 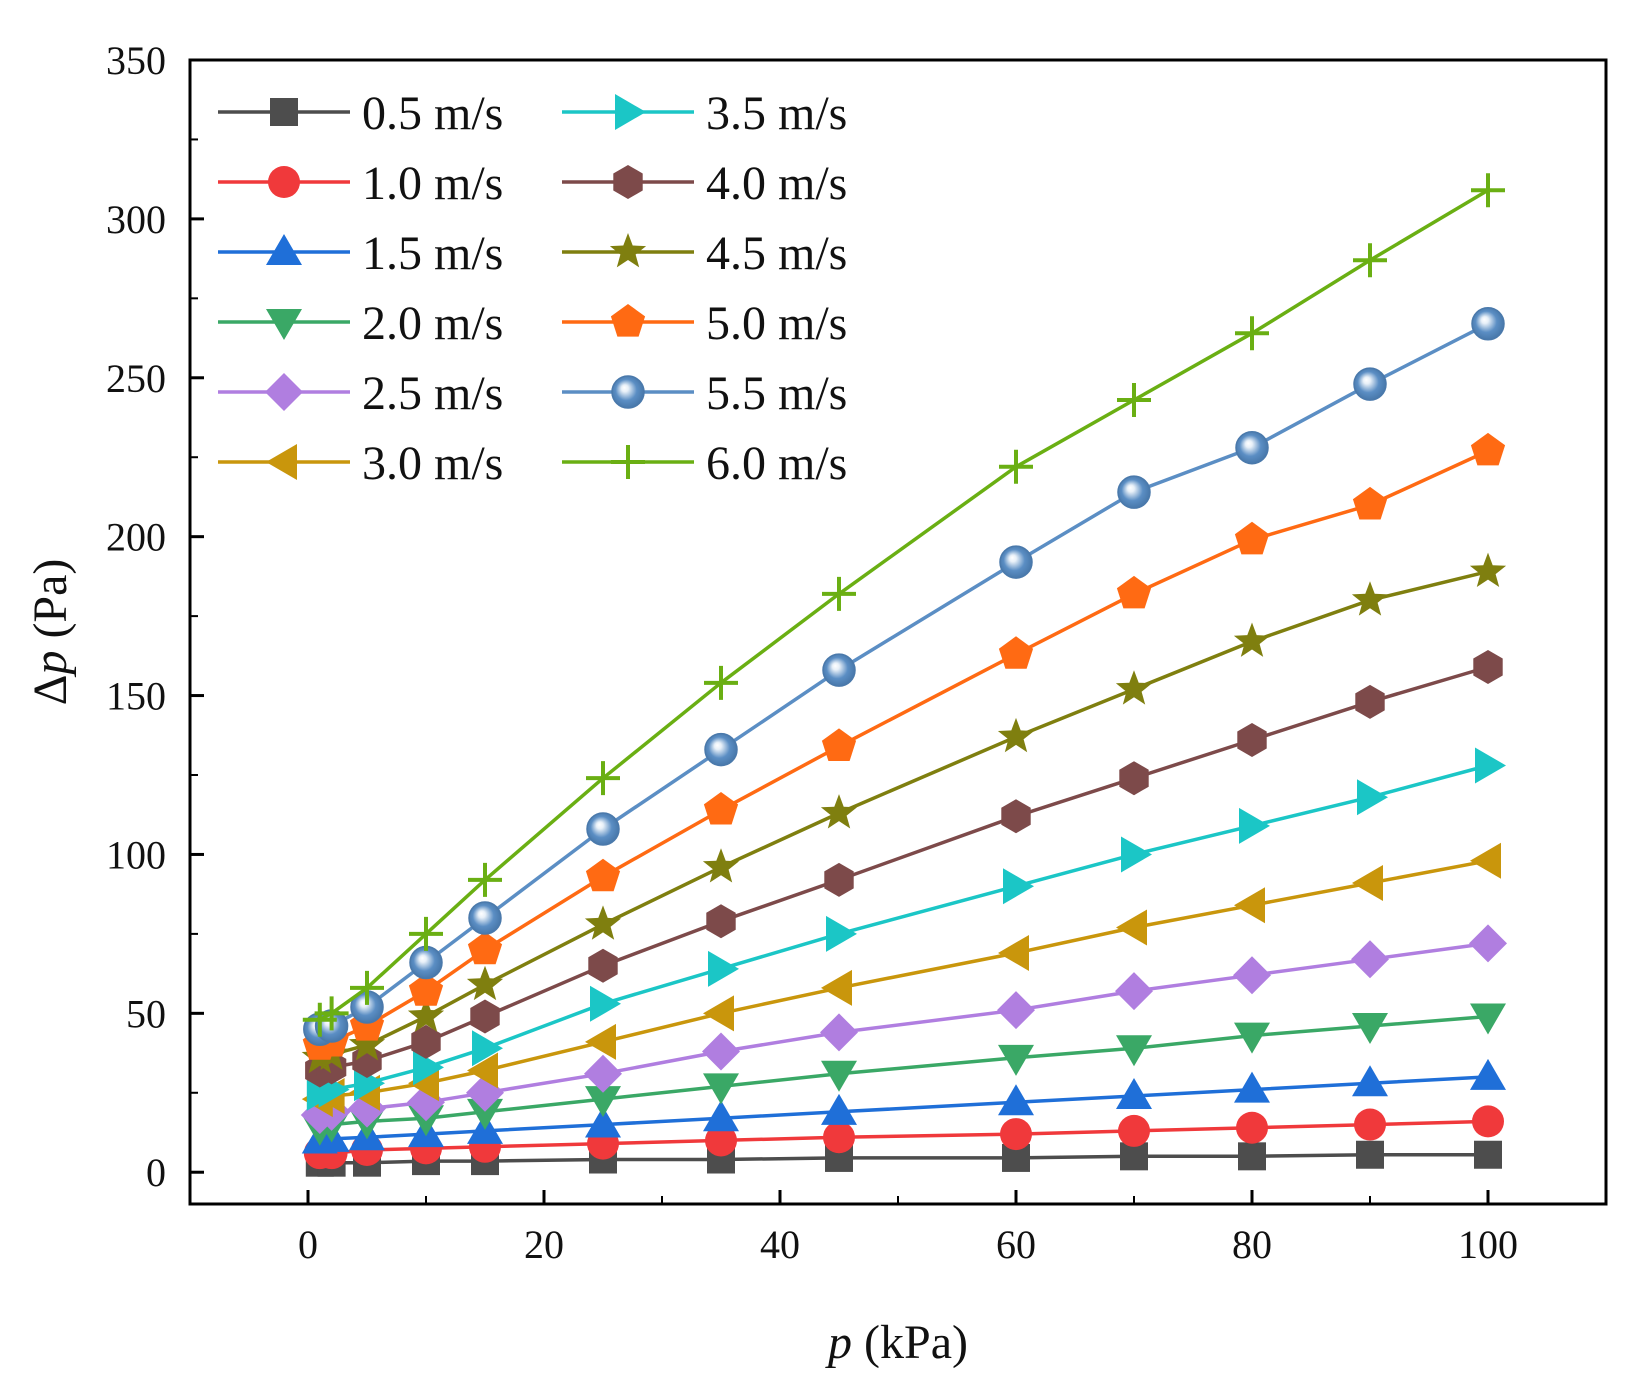 I want to click on legend-item-4-5-m-s: 4.5 m/s, so click(x=704, y=253).